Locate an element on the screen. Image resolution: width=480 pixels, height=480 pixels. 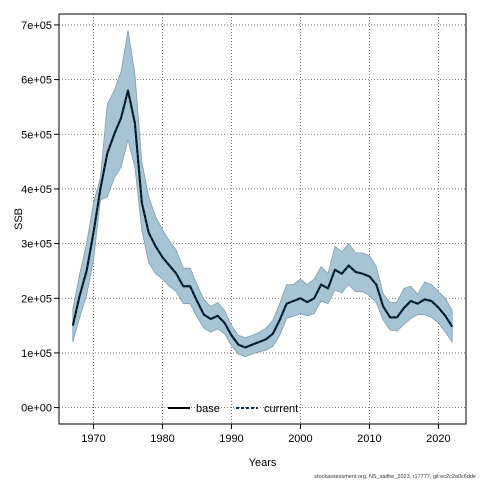
y-tick-label: 1e+05 is located at coordinates (36, 354).